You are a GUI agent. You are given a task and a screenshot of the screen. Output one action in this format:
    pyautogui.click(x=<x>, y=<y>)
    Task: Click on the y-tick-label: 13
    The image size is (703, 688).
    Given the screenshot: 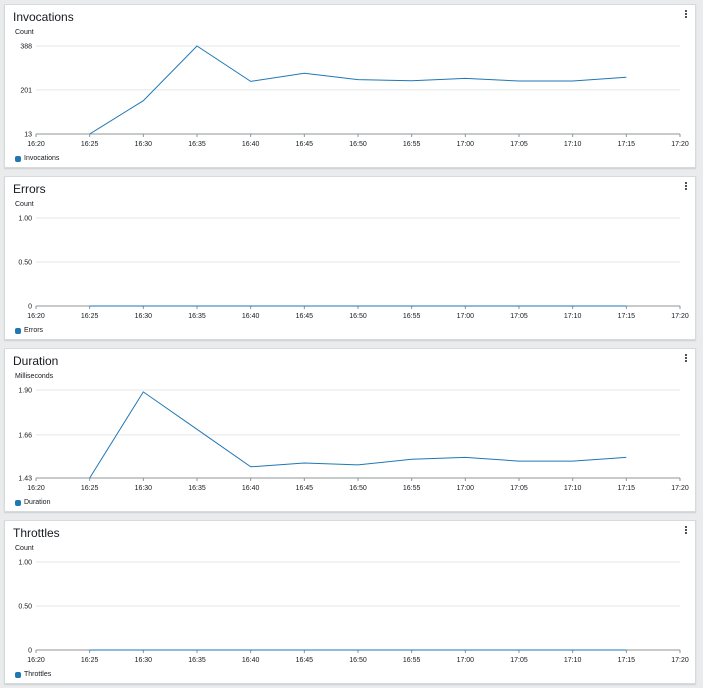 What is the action you would take?
    pyautogui.click(x=28, y=135)
    